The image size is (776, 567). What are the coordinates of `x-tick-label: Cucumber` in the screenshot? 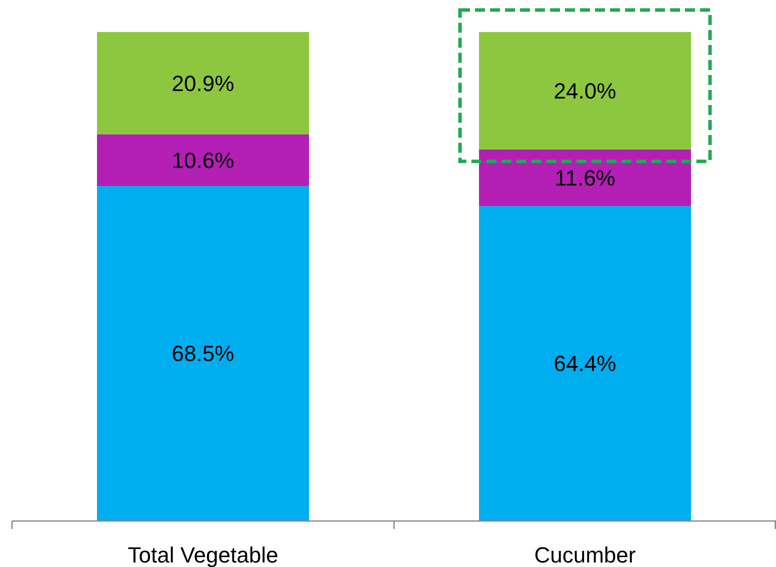 It's located at (585, 554).